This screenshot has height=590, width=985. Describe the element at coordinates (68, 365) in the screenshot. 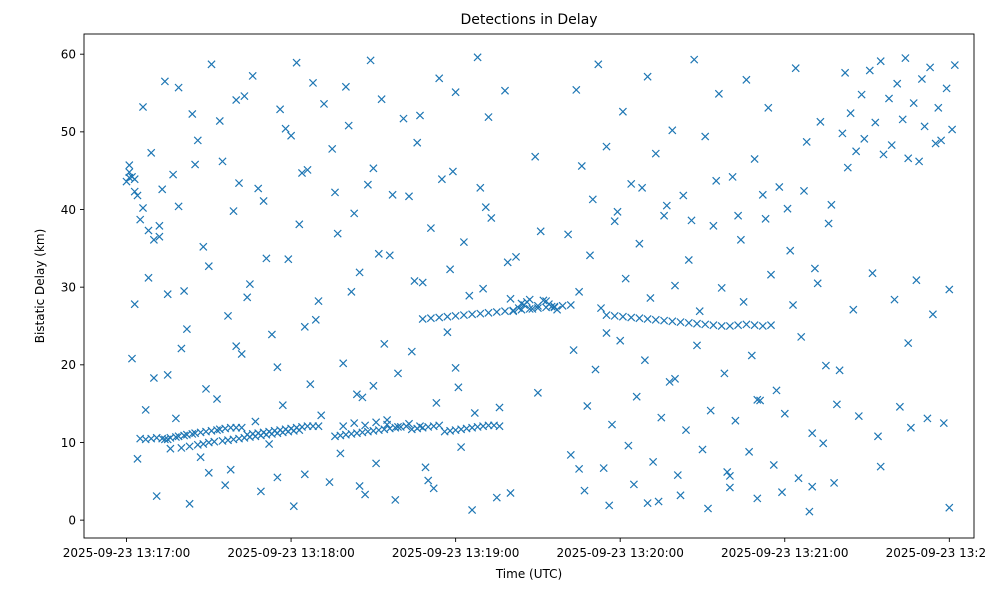

I see `y-tick-label: 20` at that location.